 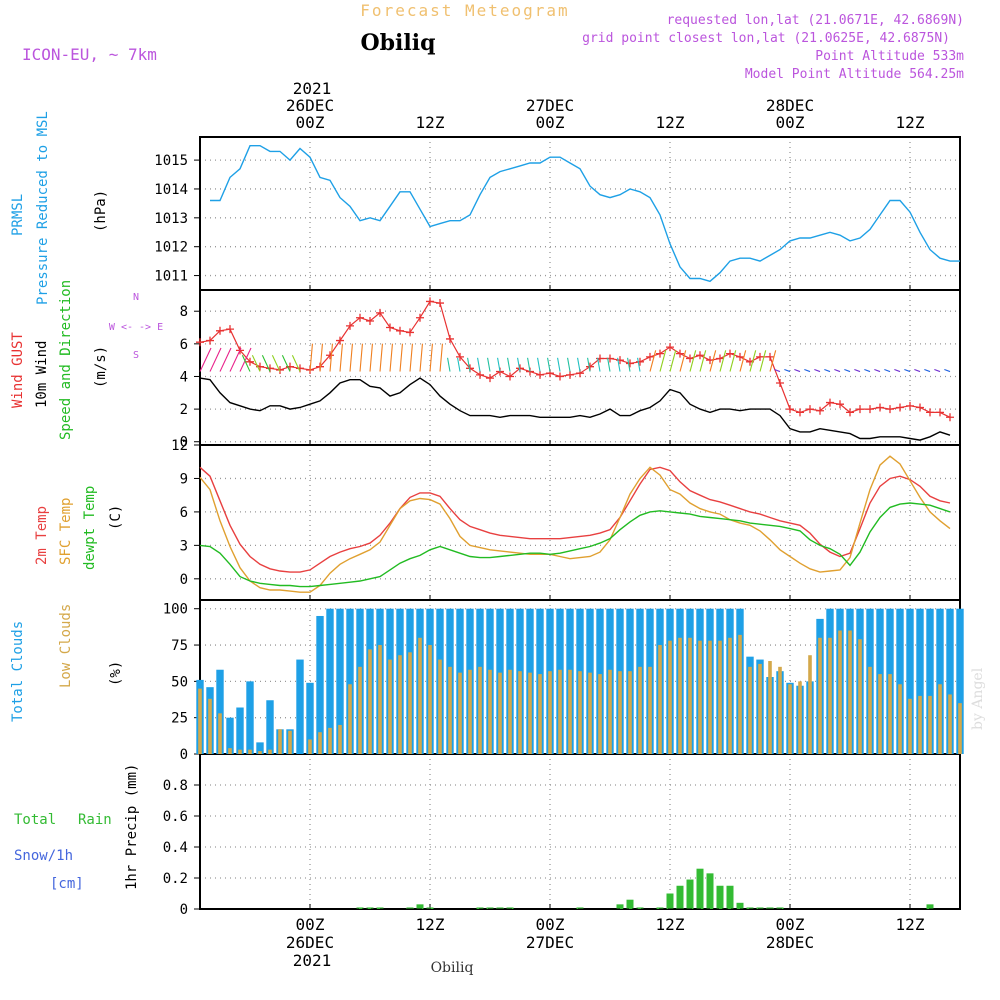 I want to click on pressure-side-labels: PRMSL Pressure Reduced to MSL (hPa), so click(x=59, y=208).